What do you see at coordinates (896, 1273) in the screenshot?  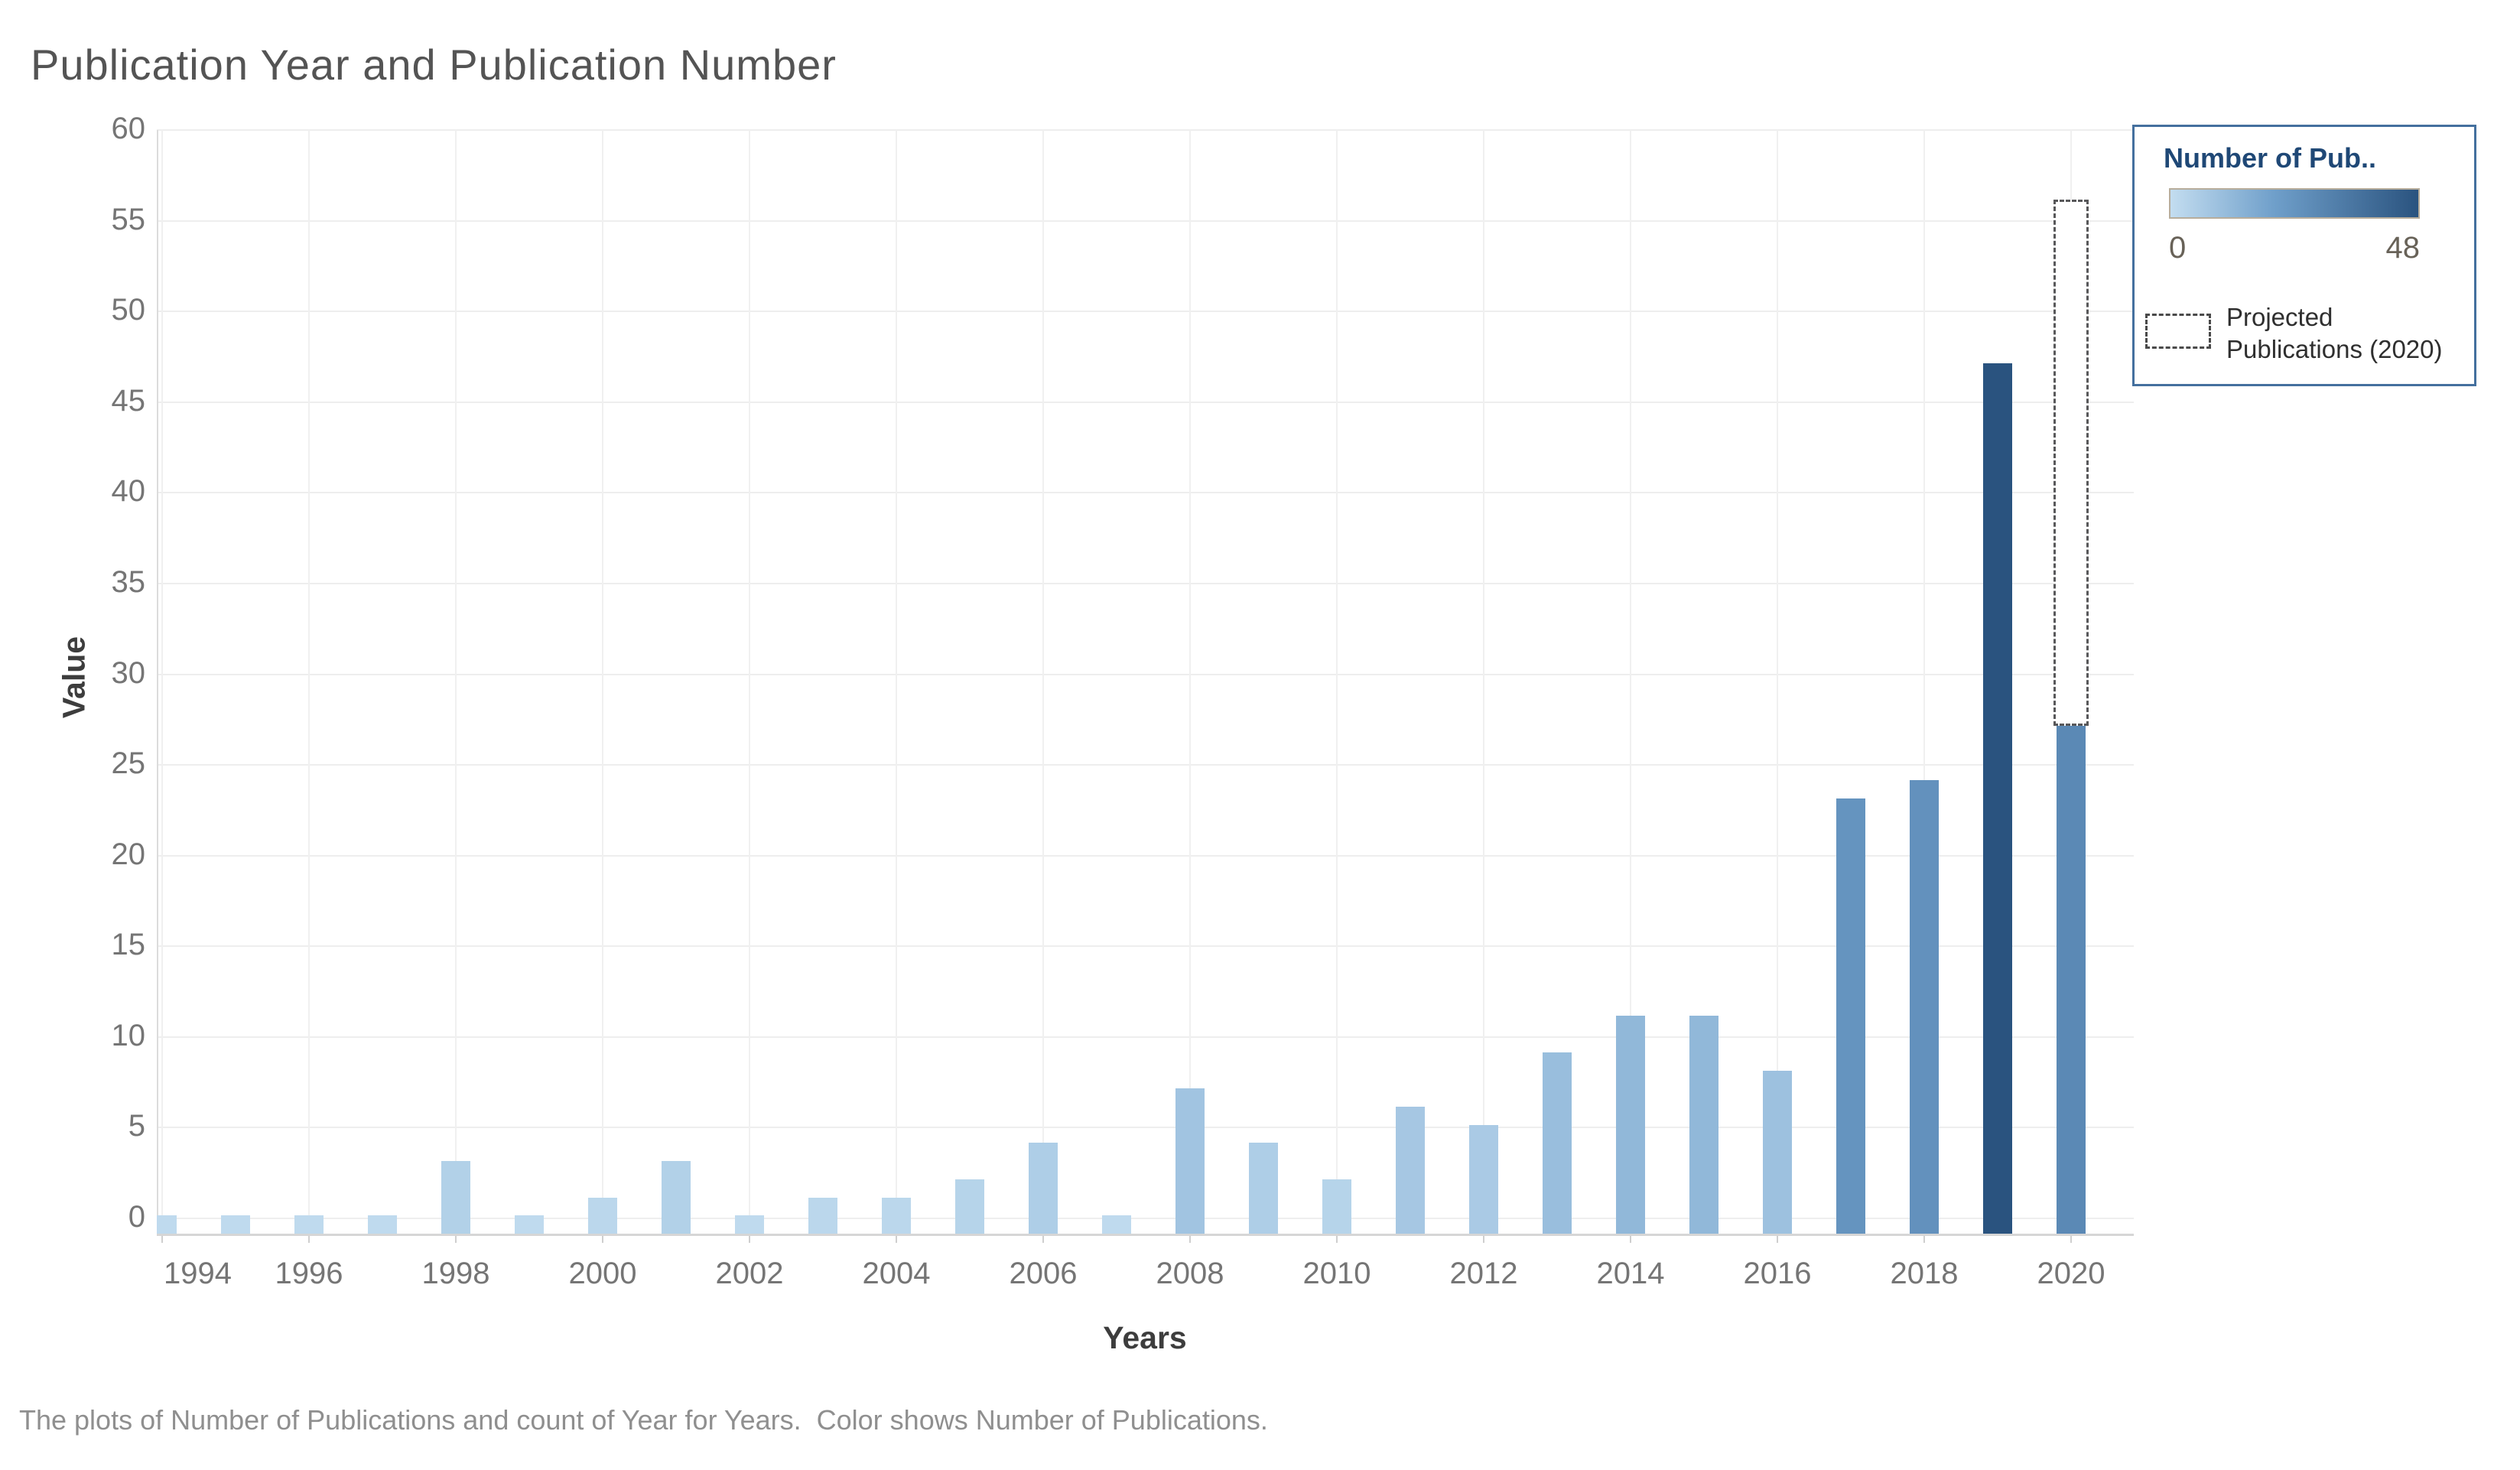 I see `x-tick-label: 2004` at bounding box center [896, 1273].